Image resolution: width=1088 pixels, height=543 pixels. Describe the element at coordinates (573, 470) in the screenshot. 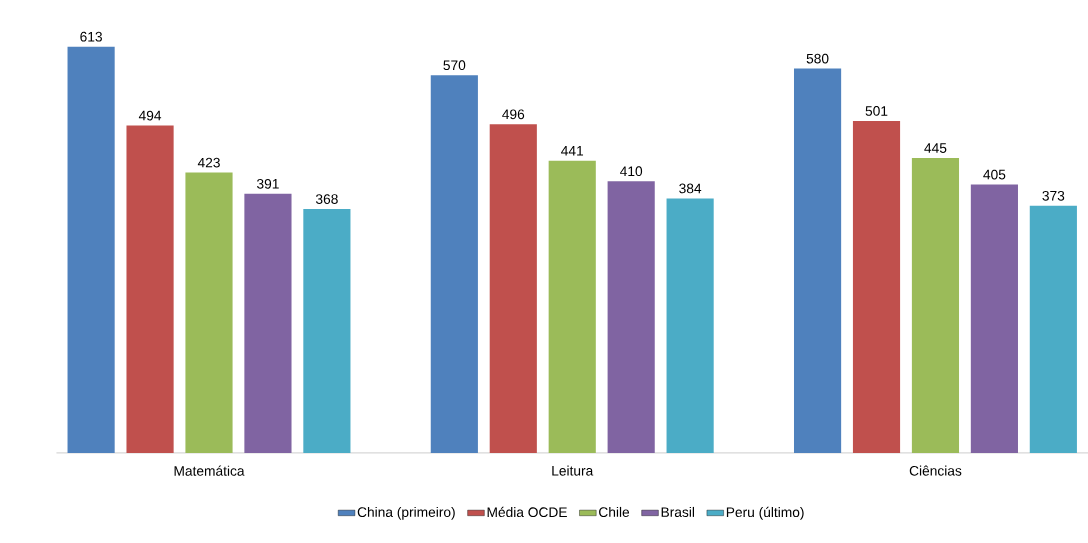

I see `x-tick-label: Leitura` at that location.